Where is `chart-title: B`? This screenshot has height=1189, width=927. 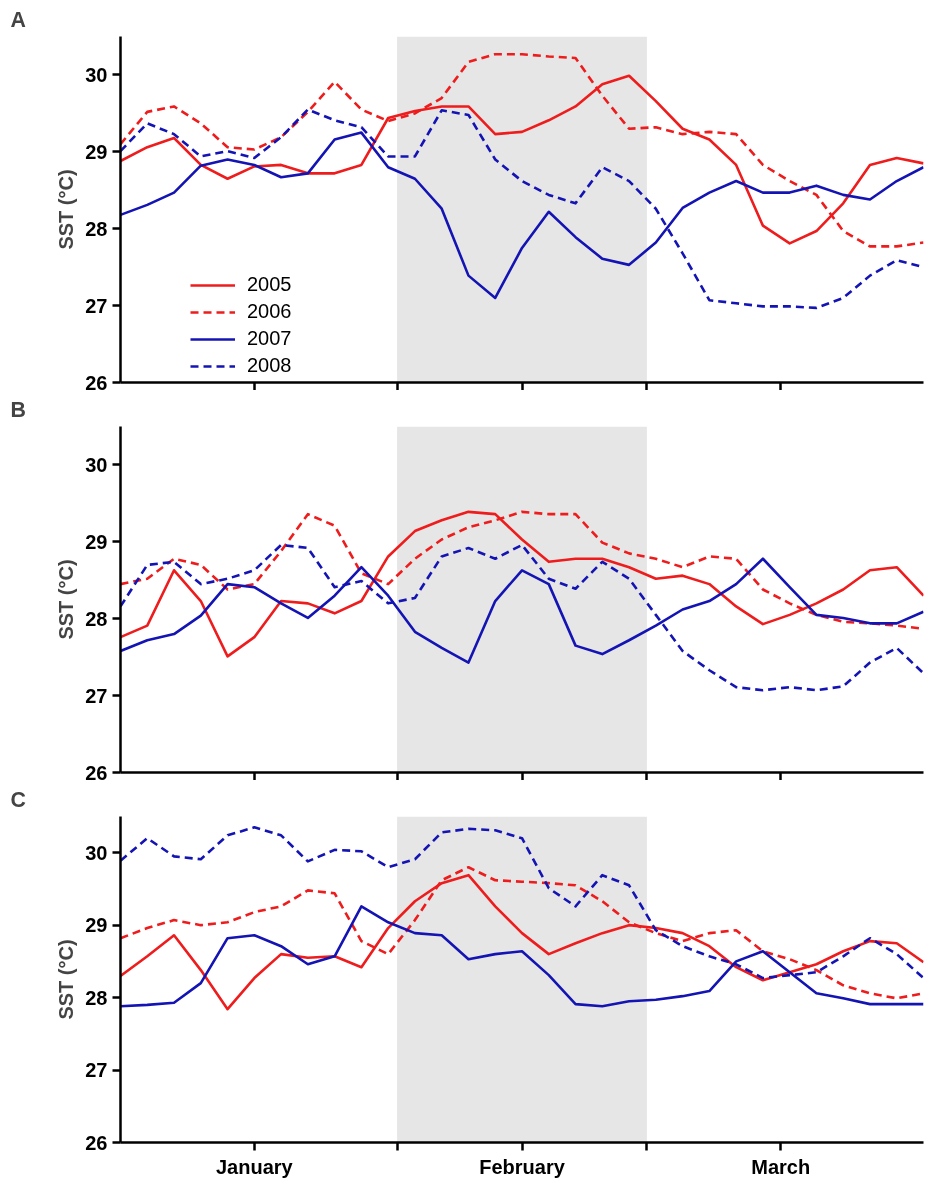
chart-title: B is located at coordinates (18, 409).